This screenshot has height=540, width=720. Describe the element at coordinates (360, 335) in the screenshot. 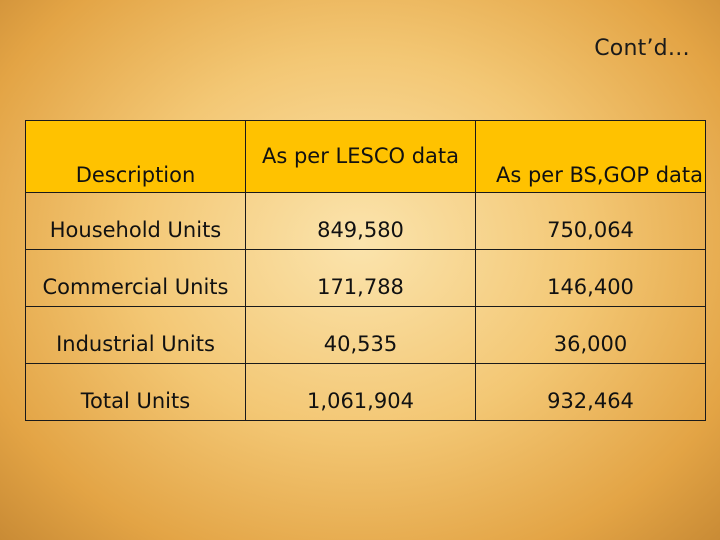

I see `cell-lesco: 40,535` at that location.